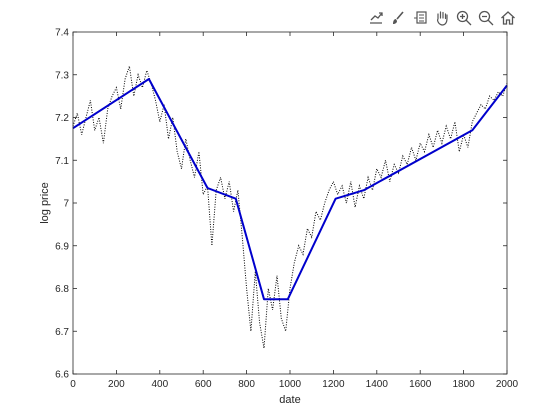  I want to click on pan-button, so click(442, 18).